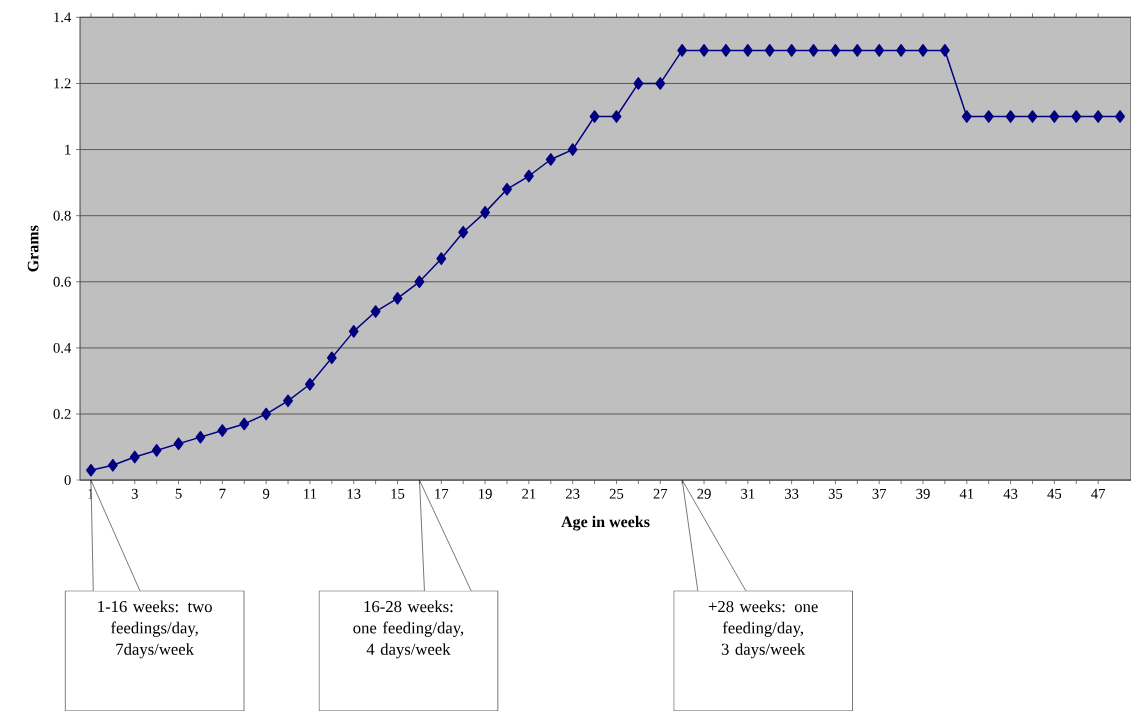  Describe the element at coordinates (134, 493) in the screenshot. I see `x-tick-label: 3` at that location.